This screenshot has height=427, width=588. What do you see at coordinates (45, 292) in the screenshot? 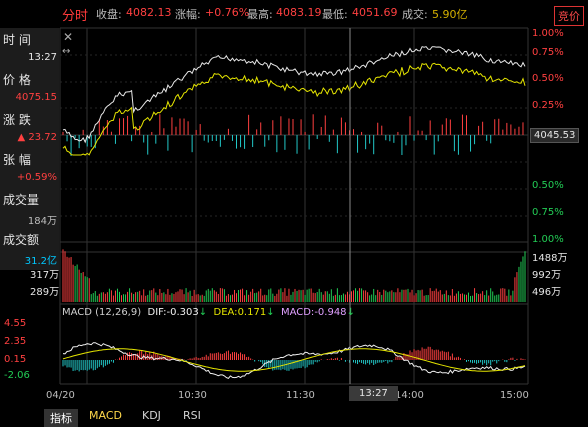
I see `volume-axis-left: 289万` at bounding box center [45, 292].